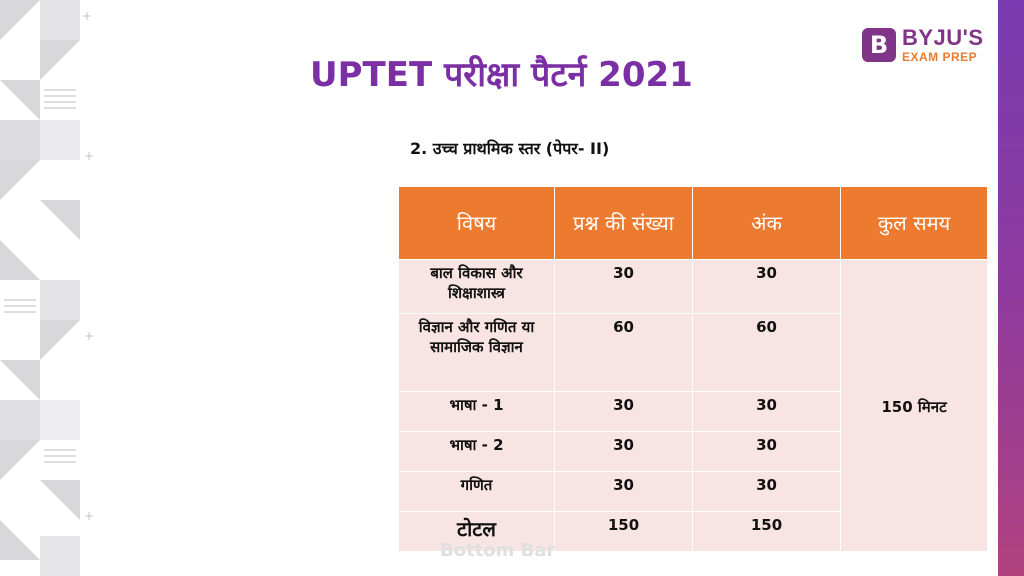 This screenshot has height=576, width=1024. What do you see at coordinates (476, 491) in the screenshot?
I see `subject-cell: गणित` at bounding box center [476, 491].